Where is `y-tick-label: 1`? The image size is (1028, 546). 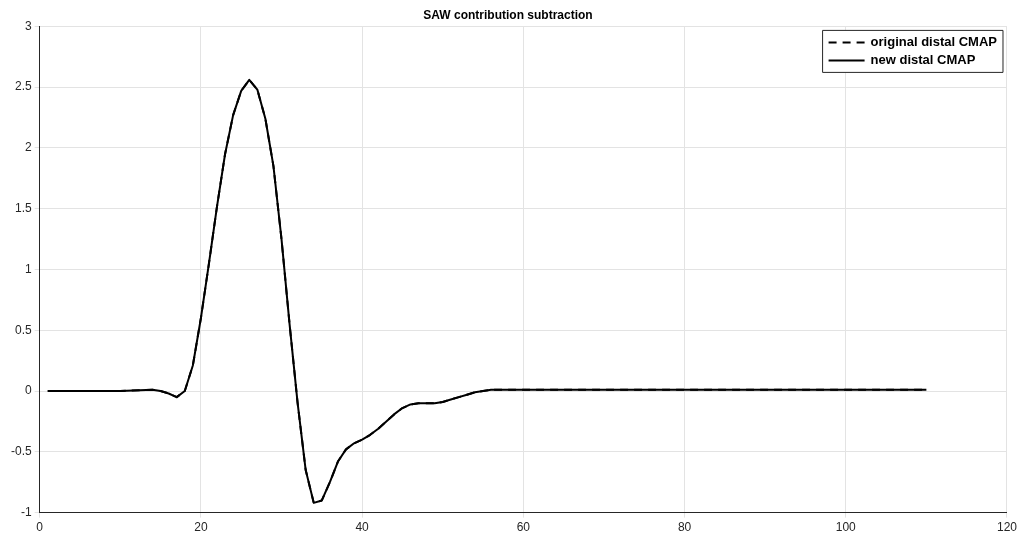 y-tick-label: 1 is located at coordinates (28, 268).